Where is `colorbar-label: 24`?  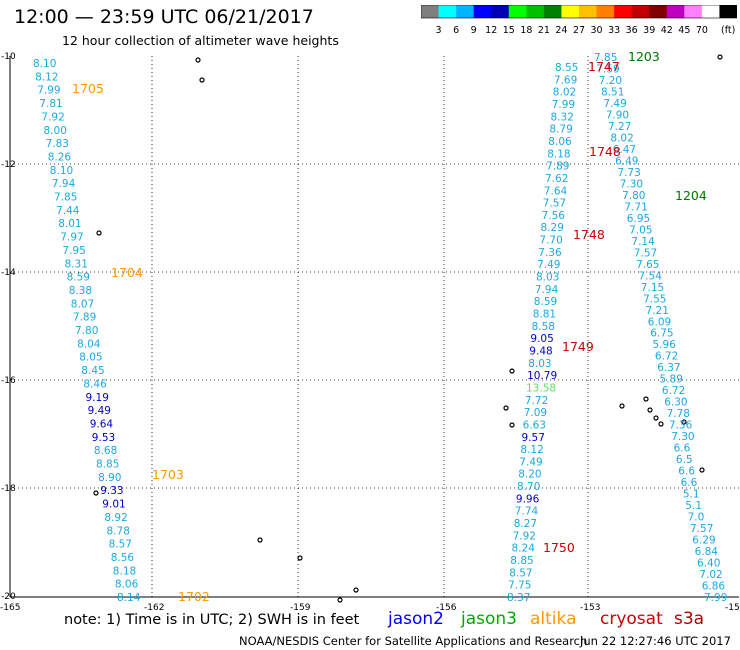
colorbar-label: 24 is located at coordinates (561, 30).